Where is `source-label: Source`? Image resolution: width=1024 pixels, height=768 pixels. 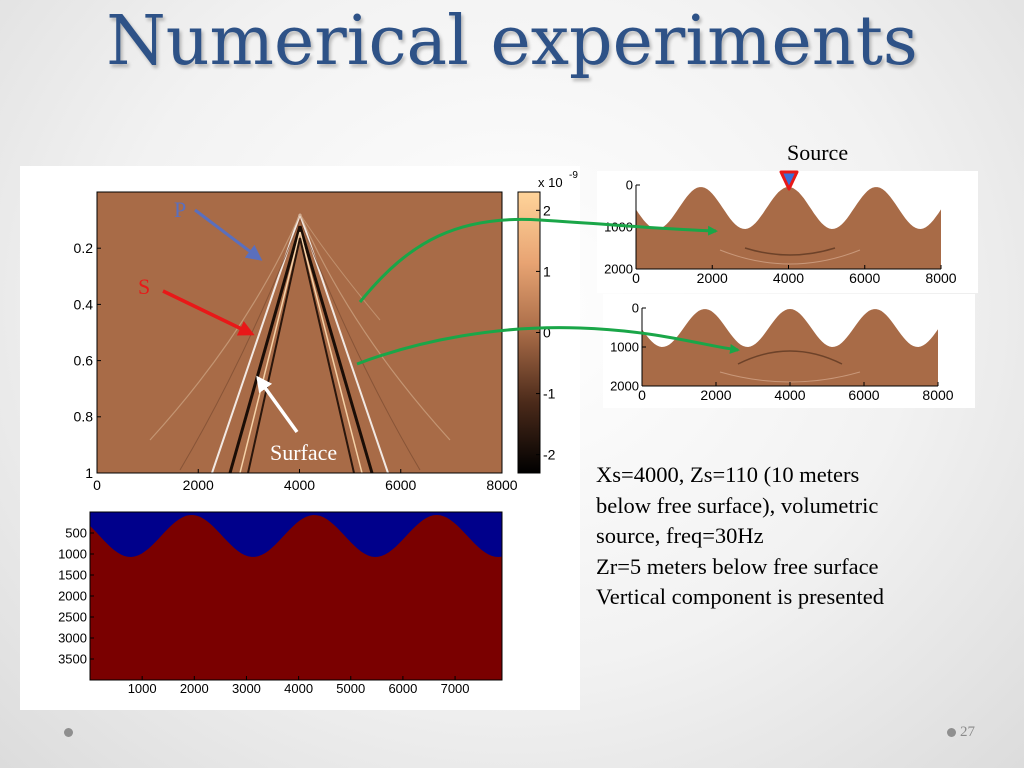 source-label: Source is located at coordinates (818, 152).